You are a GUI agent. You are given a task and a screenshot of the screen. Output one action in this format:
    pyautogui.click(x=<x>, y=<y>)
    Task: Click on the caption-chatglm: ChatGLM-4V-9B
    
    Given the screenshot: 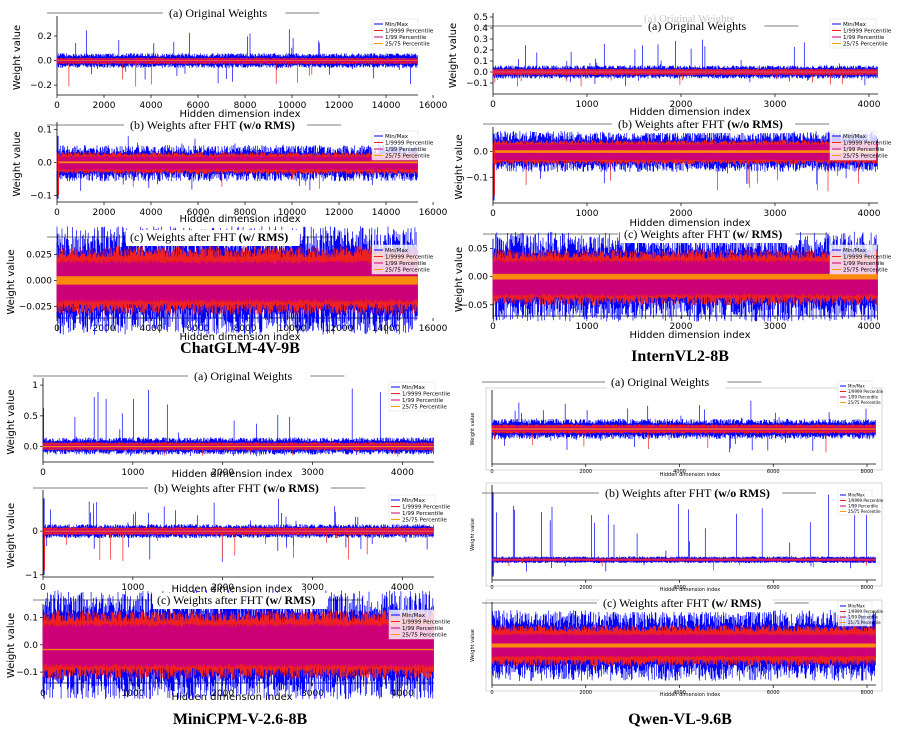 What is the action you would take?
    pyautogui.click(x=240, y=348)
    